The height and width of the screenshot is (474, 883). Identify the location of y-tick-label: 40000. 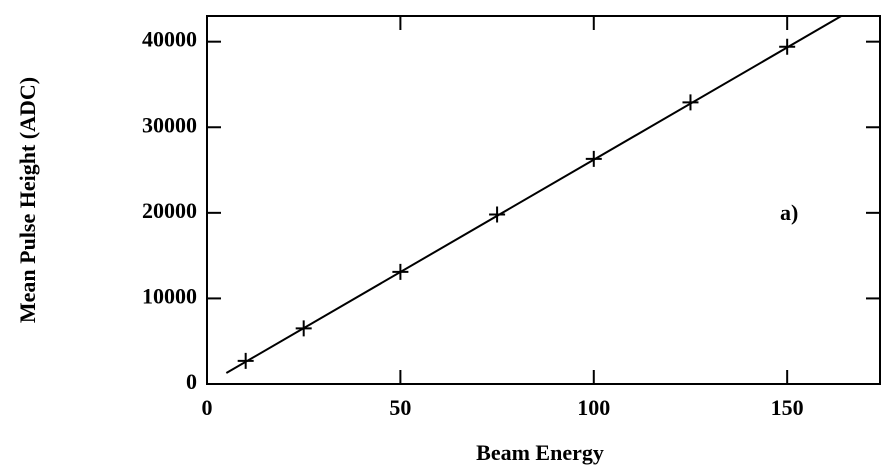
(169, 39).